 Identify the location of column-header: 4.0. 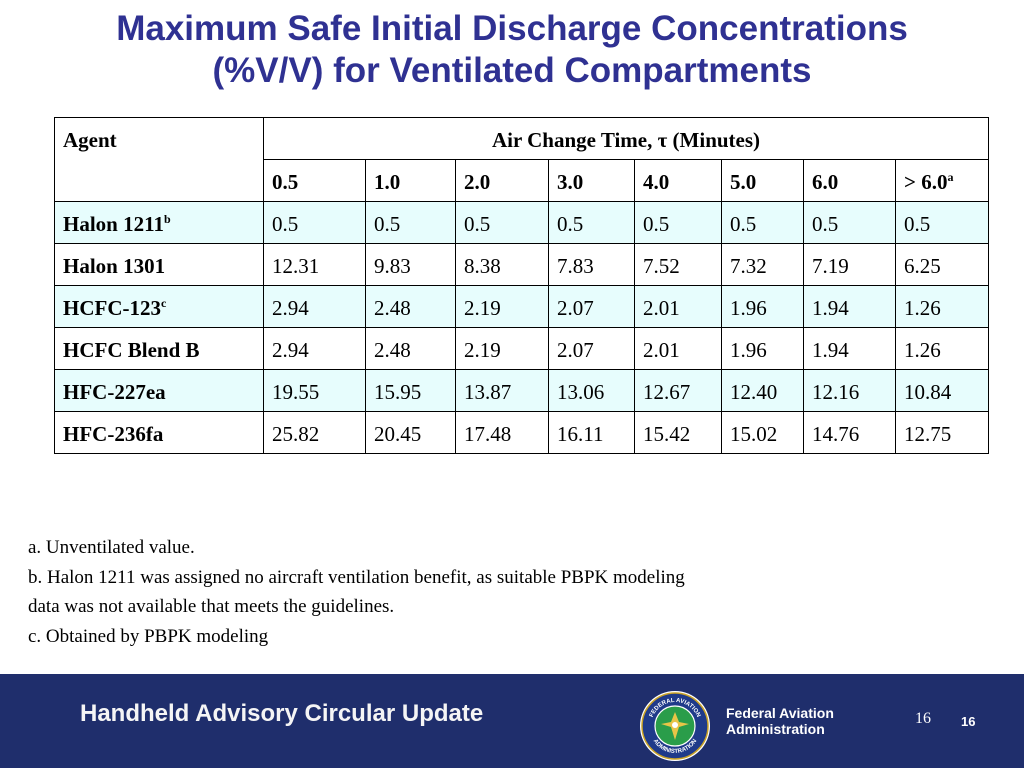
(678, 180).